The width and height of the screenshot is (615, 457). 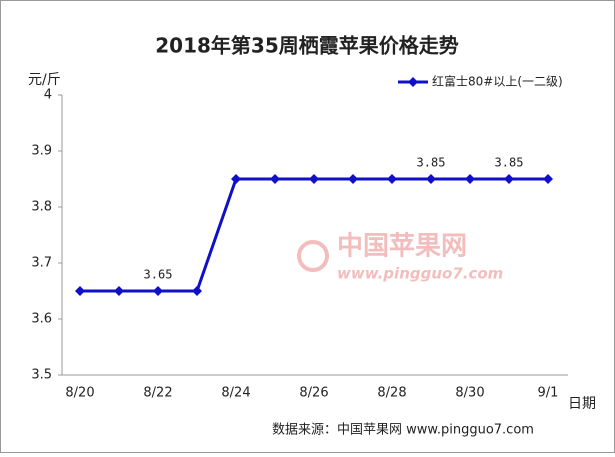 What do you see at coordinates (48, 95) in the screenshot?
I see `y-tick-label: 4` at bounding box center [48, 95].